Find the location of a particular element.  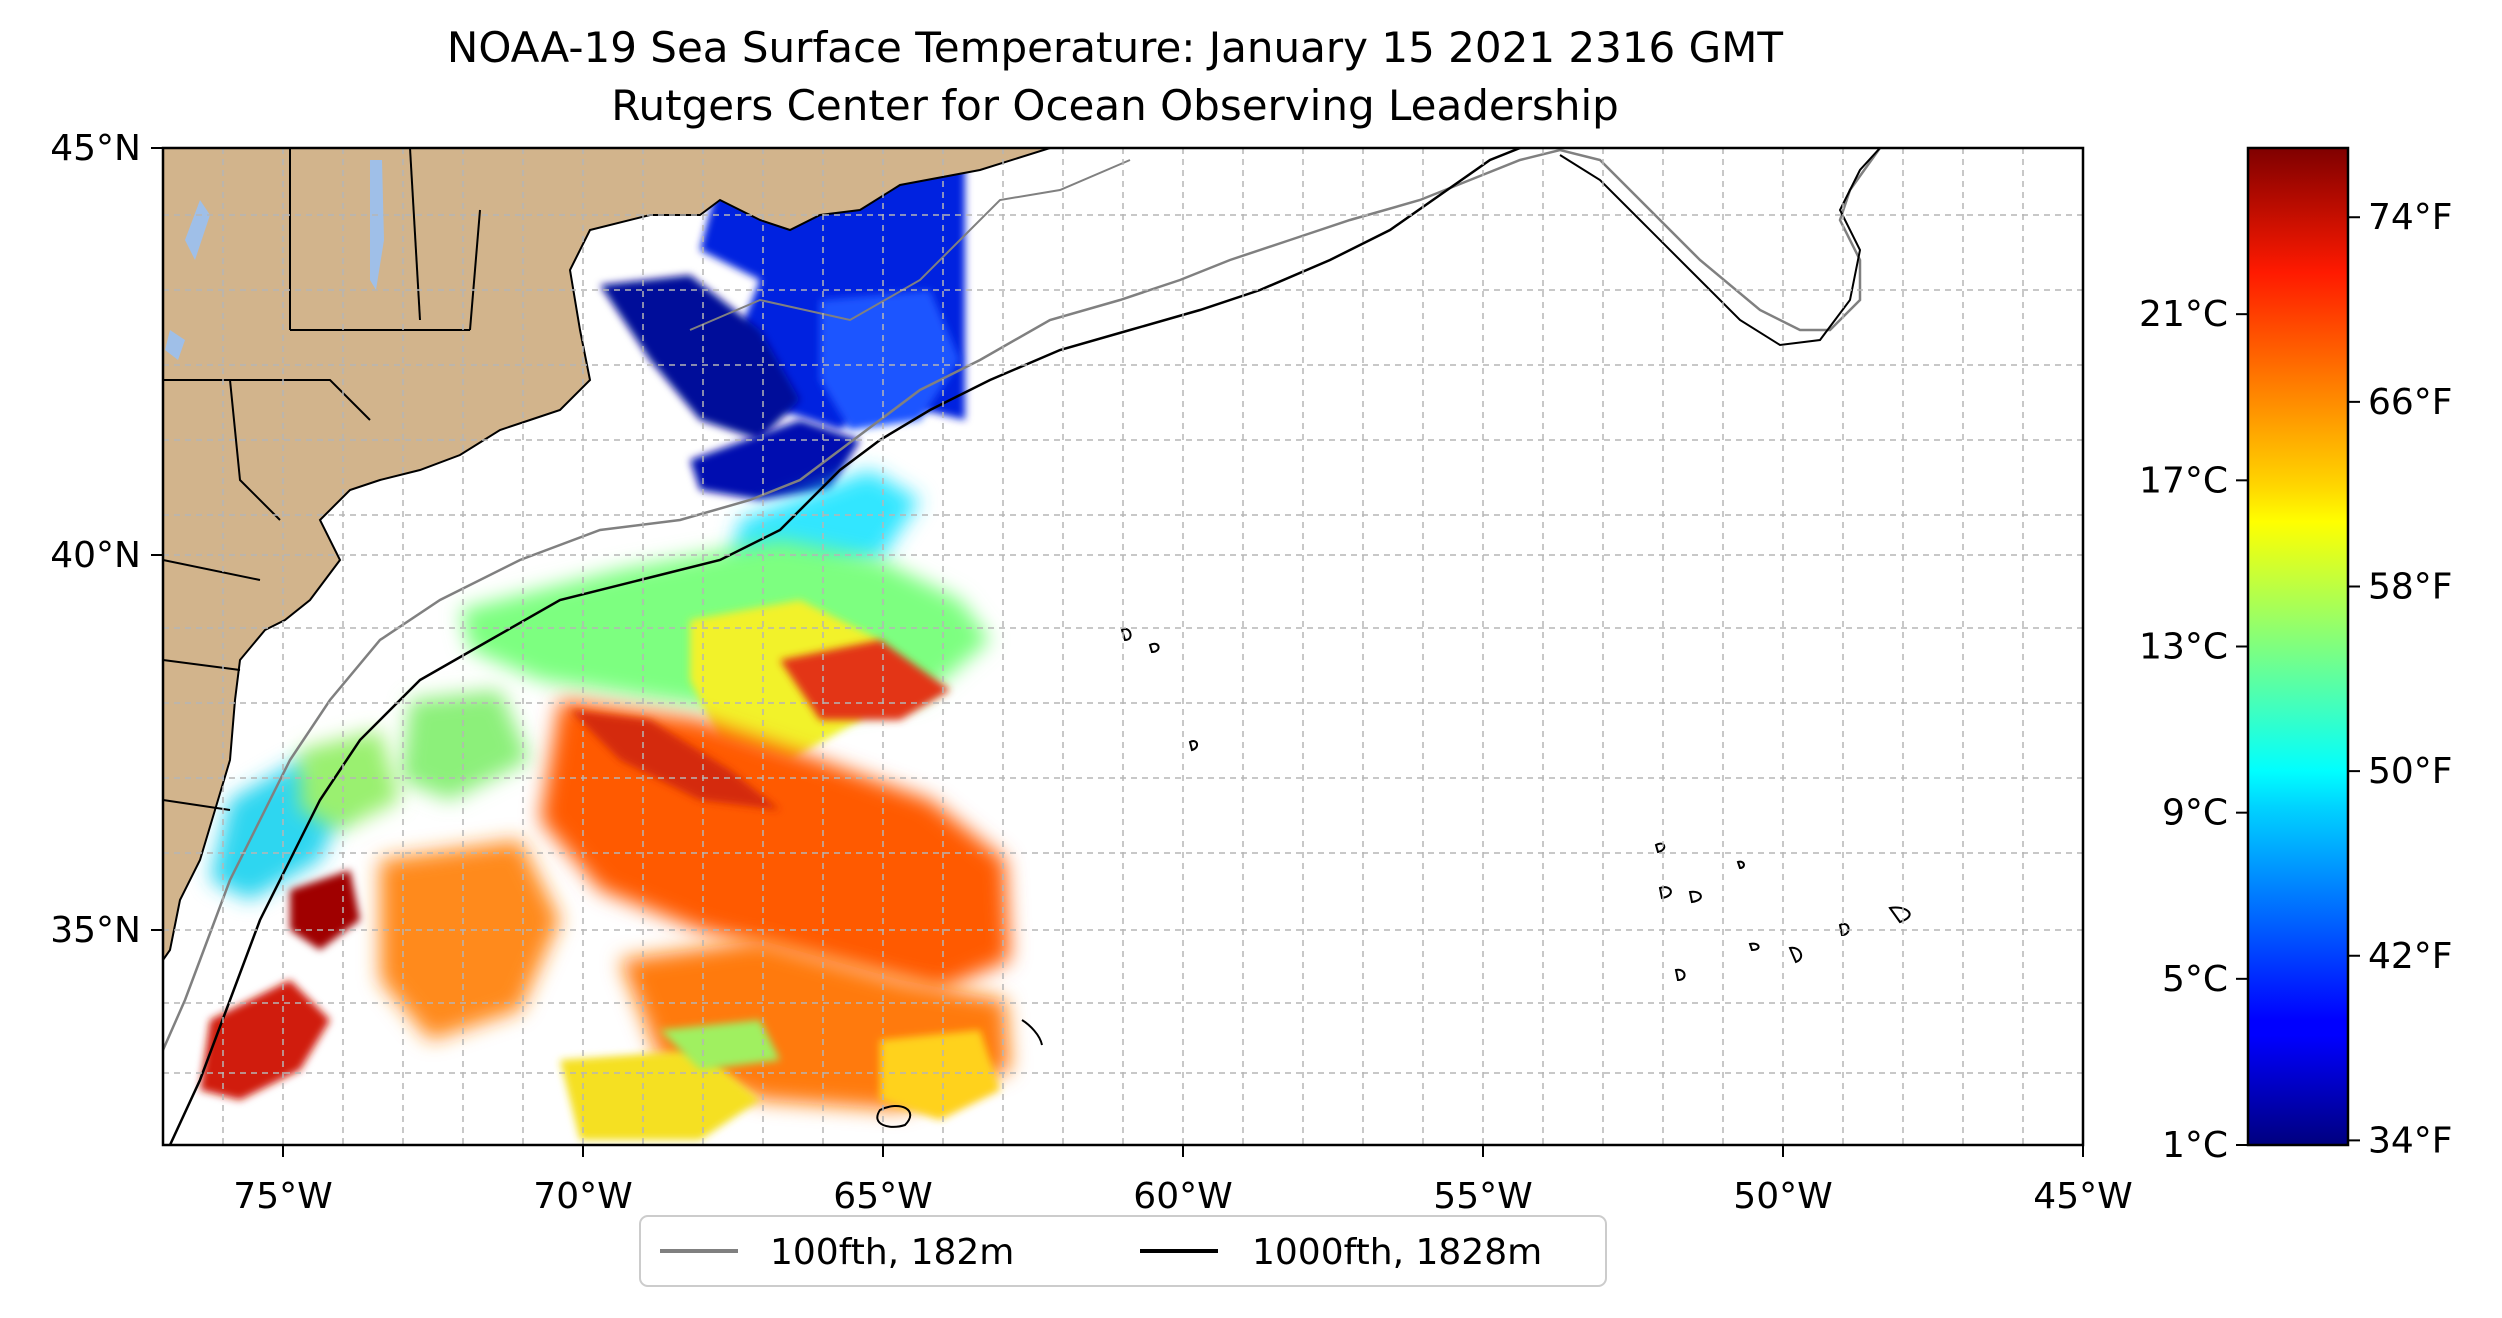

lon-tick-label: 60°W is located at coordinates (1182, 1196).